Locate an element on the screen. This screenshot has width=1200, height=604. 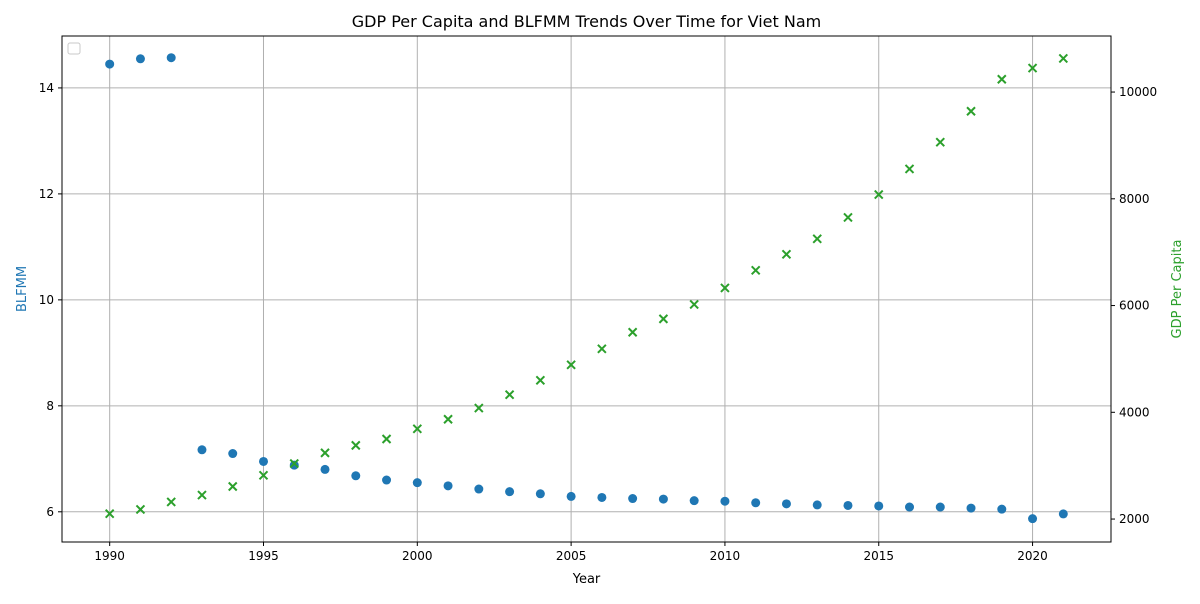
x-tick-label: 2005 is located at coordinates (571, 556).